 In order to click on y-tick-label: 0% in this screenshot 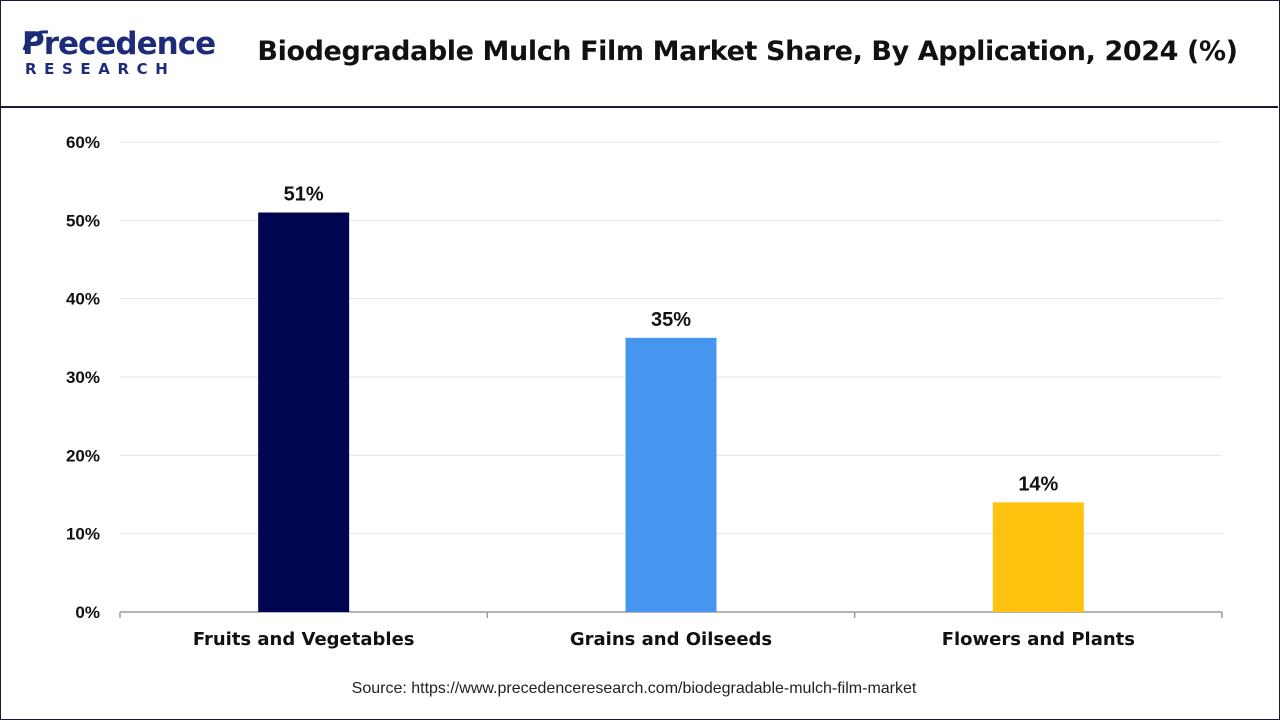, I will do `click(87, 612)`.